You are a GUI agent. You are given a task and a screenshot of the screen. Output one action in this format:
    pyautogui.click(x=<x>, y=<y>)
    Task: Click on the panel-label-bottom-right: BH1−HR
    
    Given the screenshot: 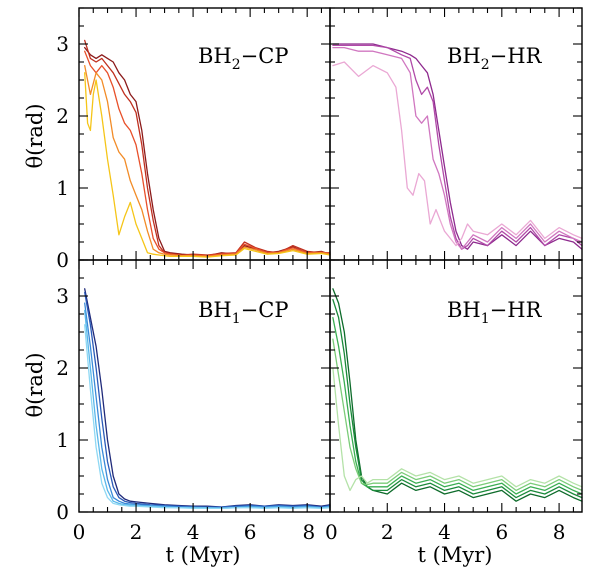 What is the action you would take?
    pyautogui.click(x=495, y=312)
    